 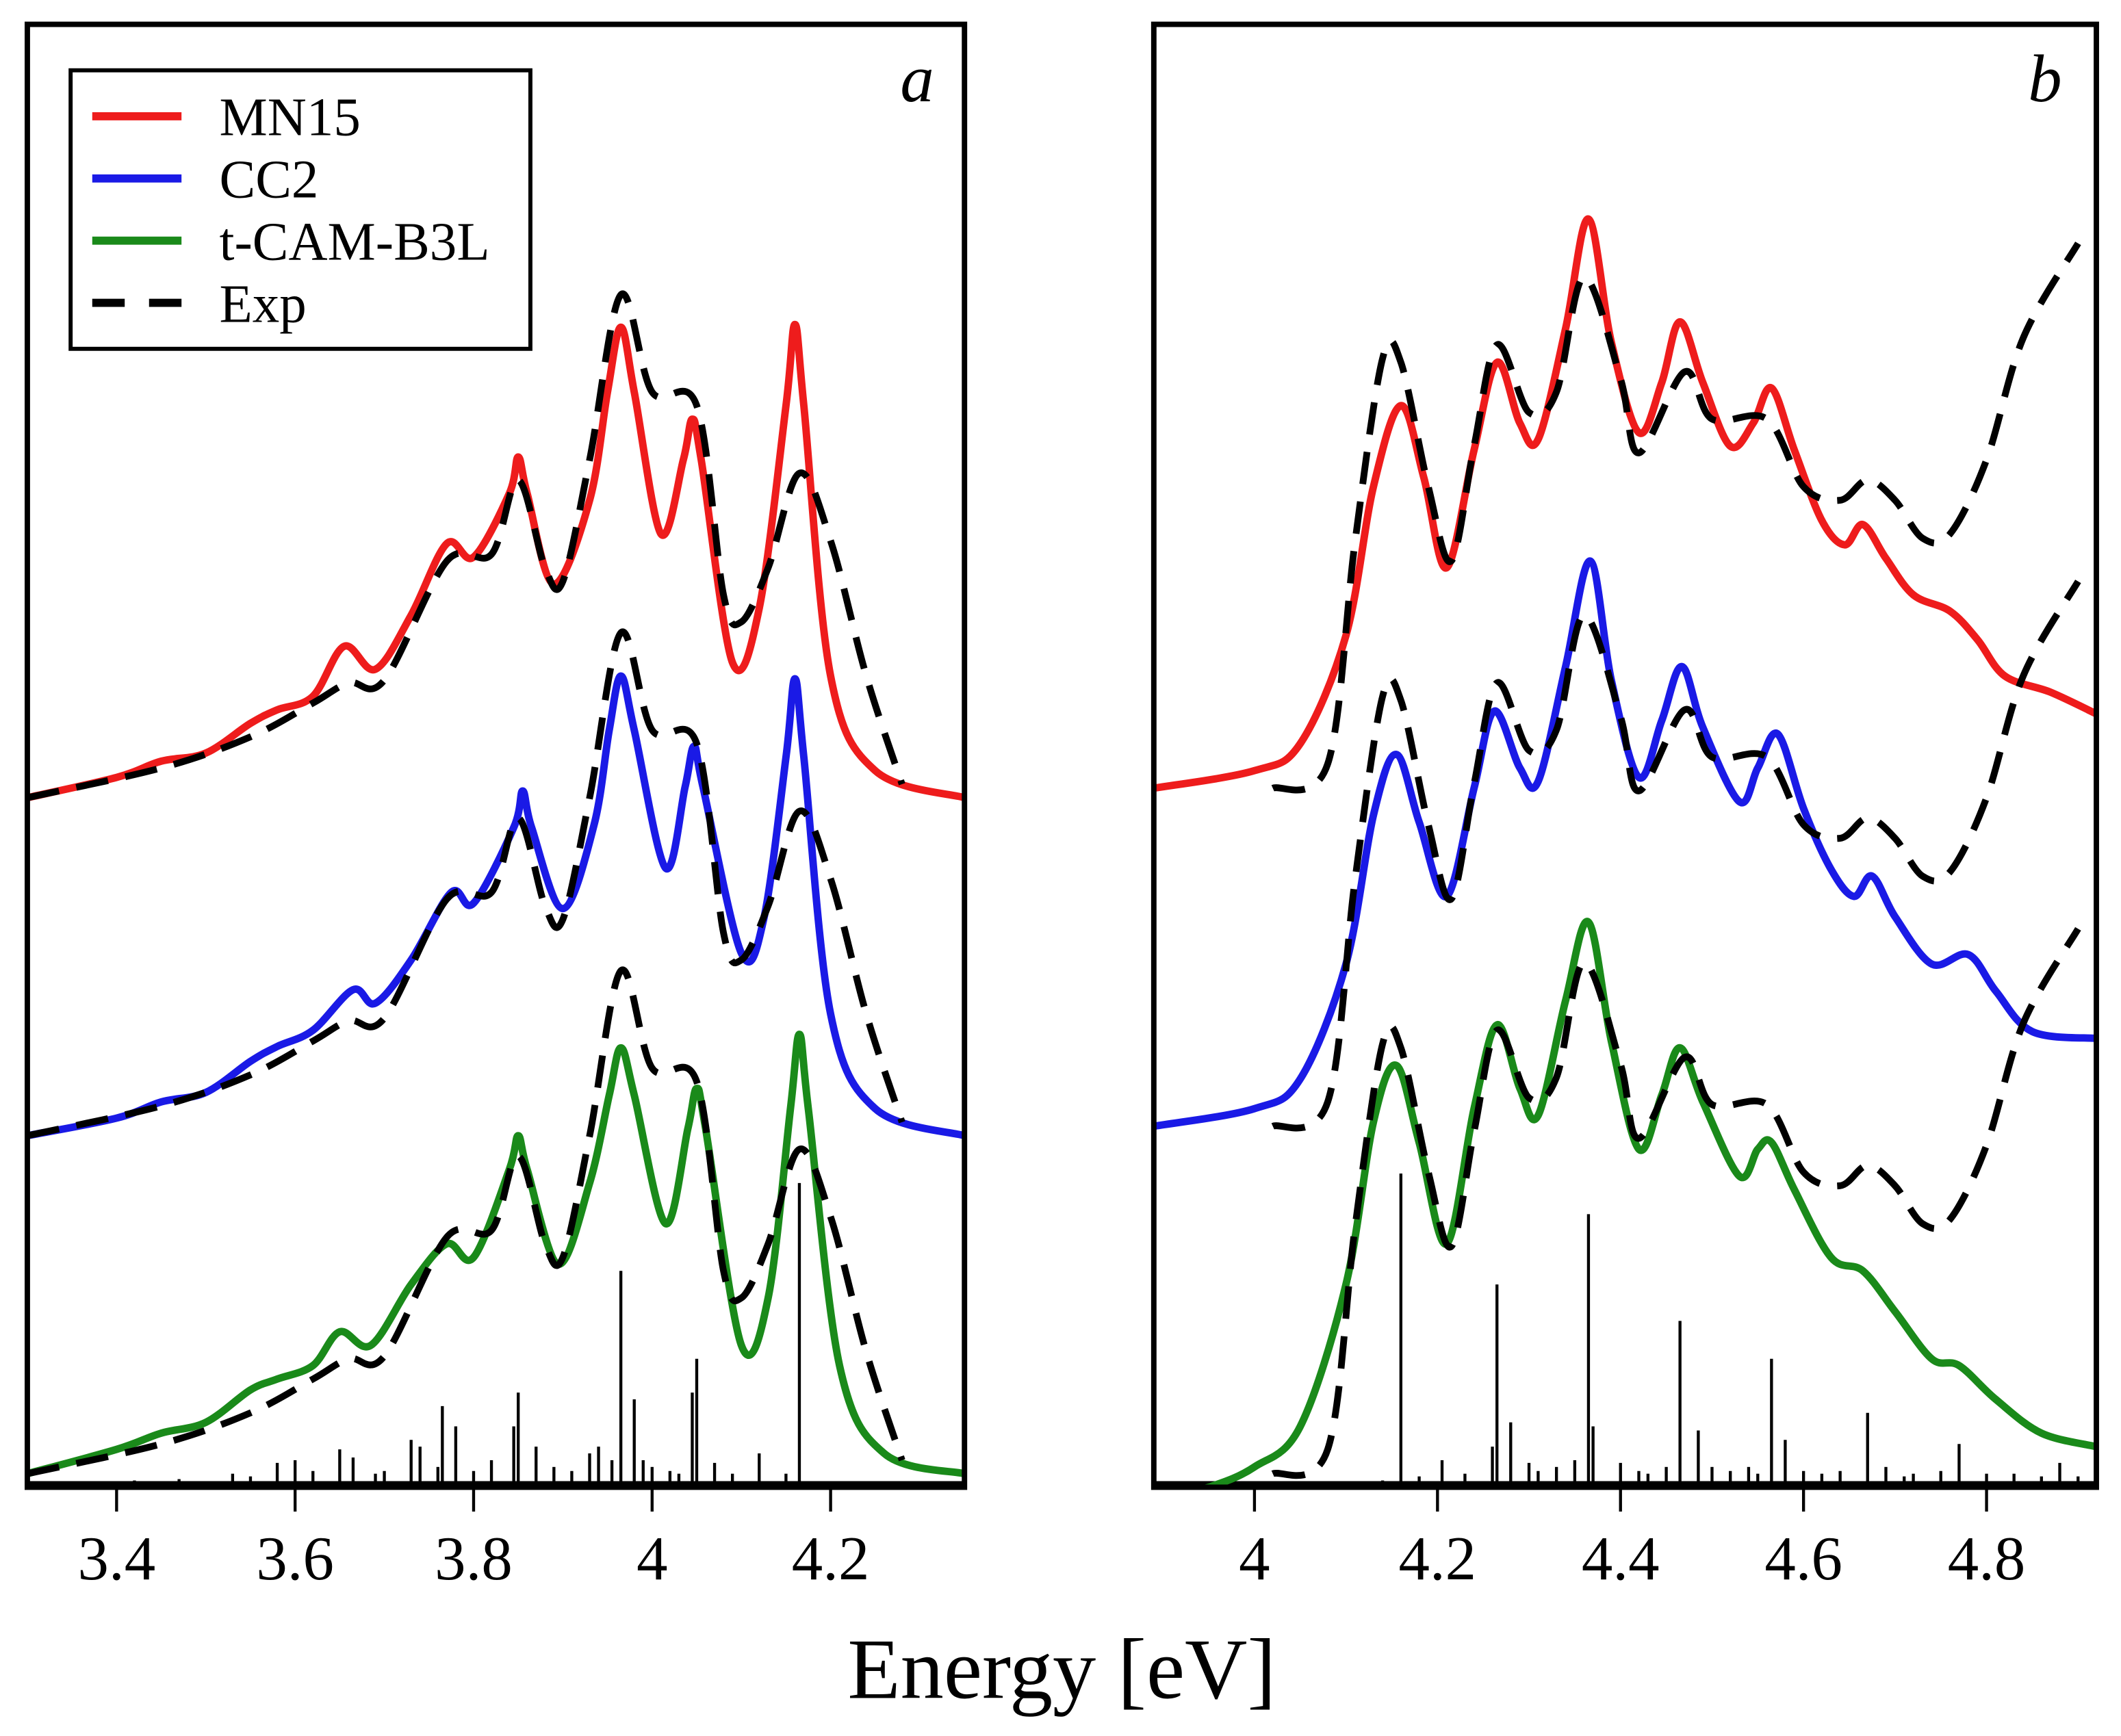 What do you see at coordinates (1061, 1670) in the screenshot?
I see `x-axis-label: Energy [eV]` at bounding box center [1061, 1670].